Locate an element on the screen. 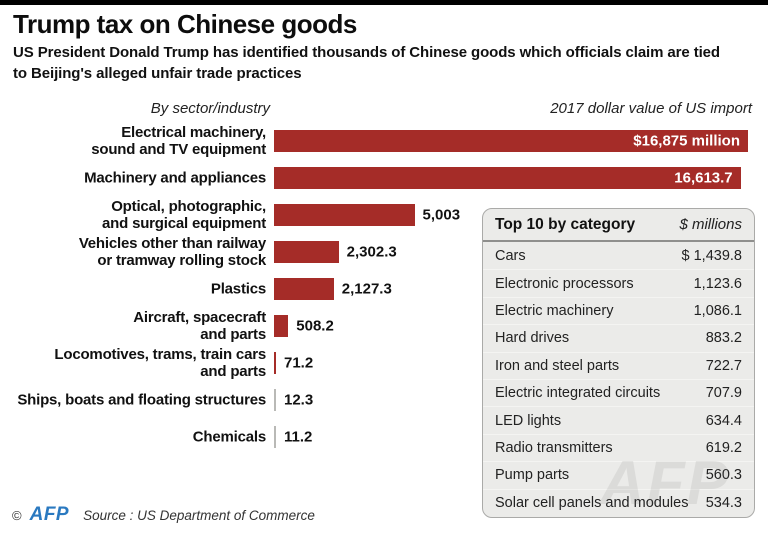 The width and height of the screenshot is (768, 539). bar: 16,613.7 is located at coordinates (507, 178).